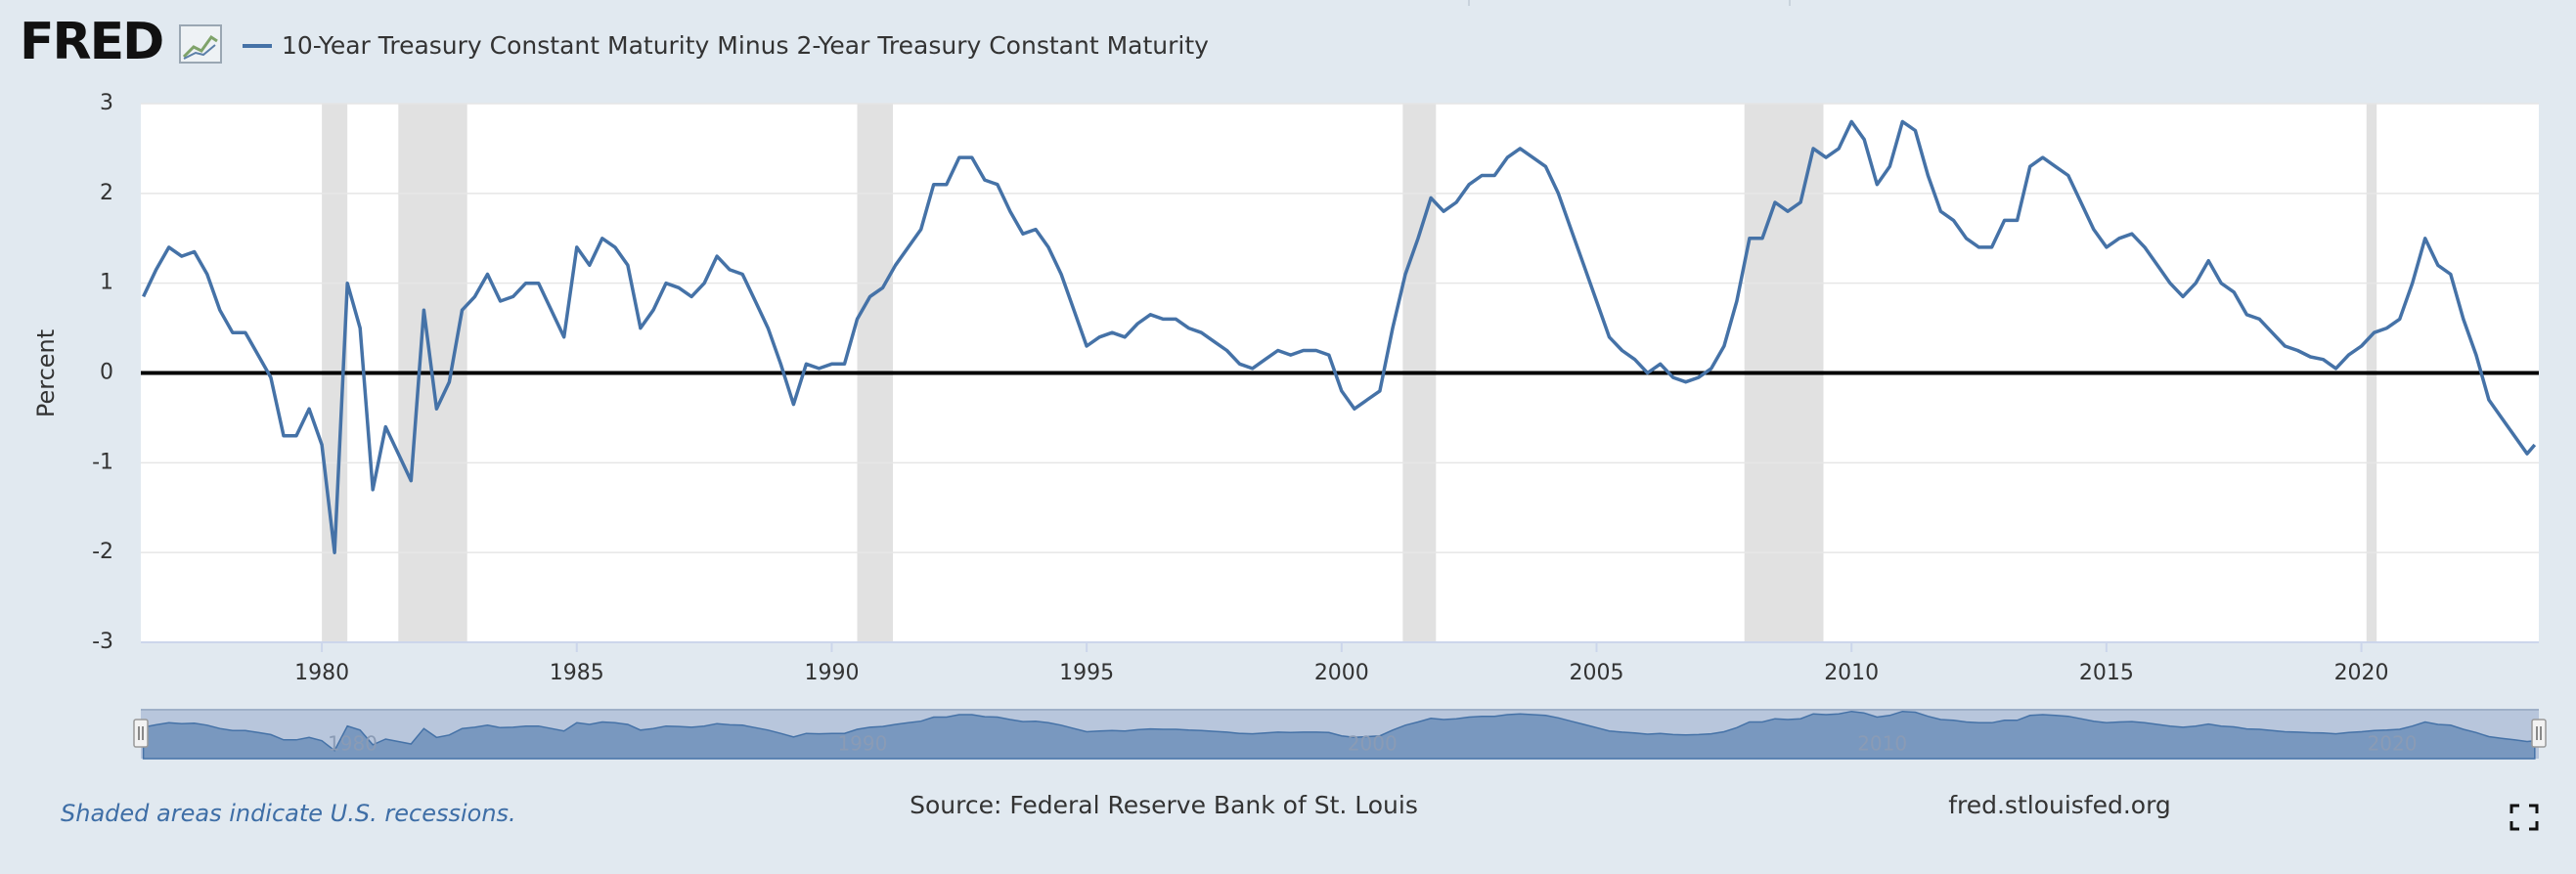 The image size is (2576, 874). Describe the element at coordinates (1087, 673) in the screenshot. I see `x-tick-label: 1995` at that location.